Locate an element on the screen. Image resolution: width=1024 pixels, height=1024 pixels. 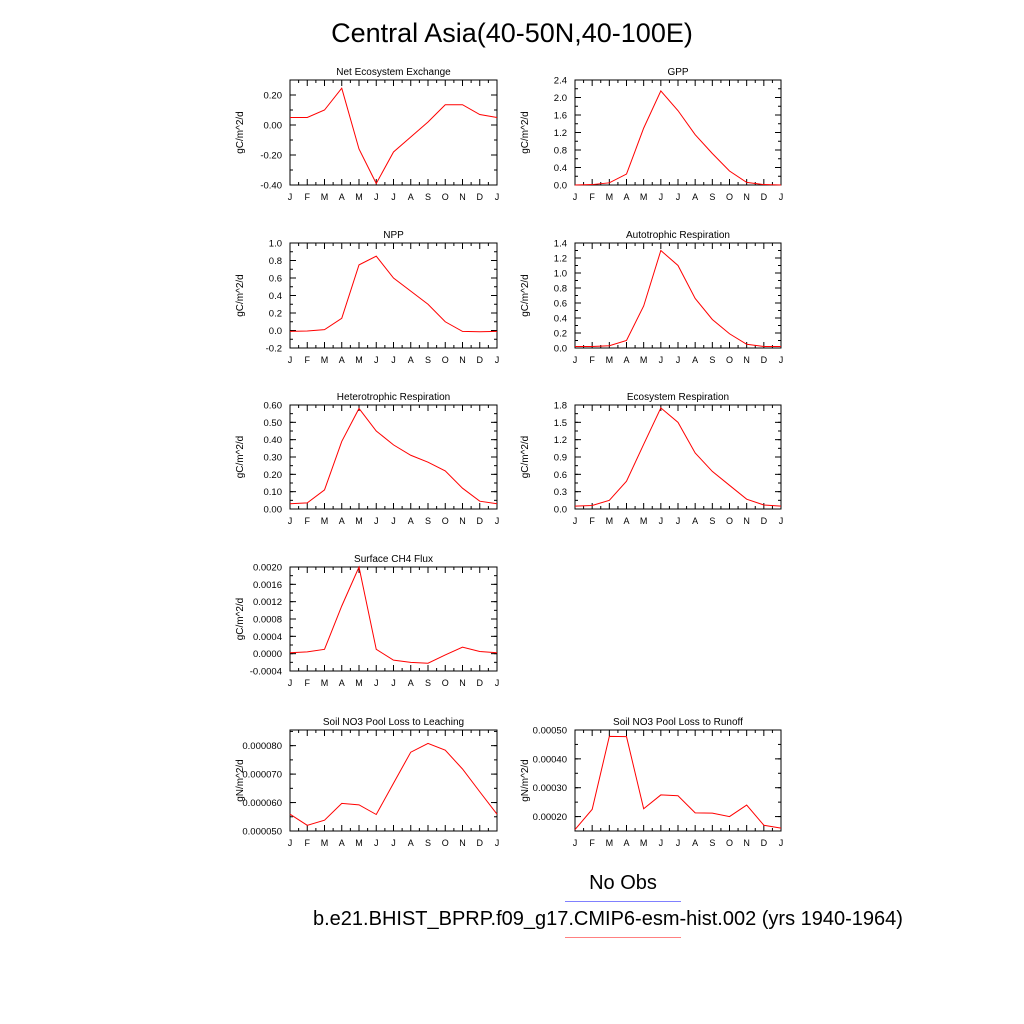
y-tick-label: 0.60 is located at coordinates (273, 406).